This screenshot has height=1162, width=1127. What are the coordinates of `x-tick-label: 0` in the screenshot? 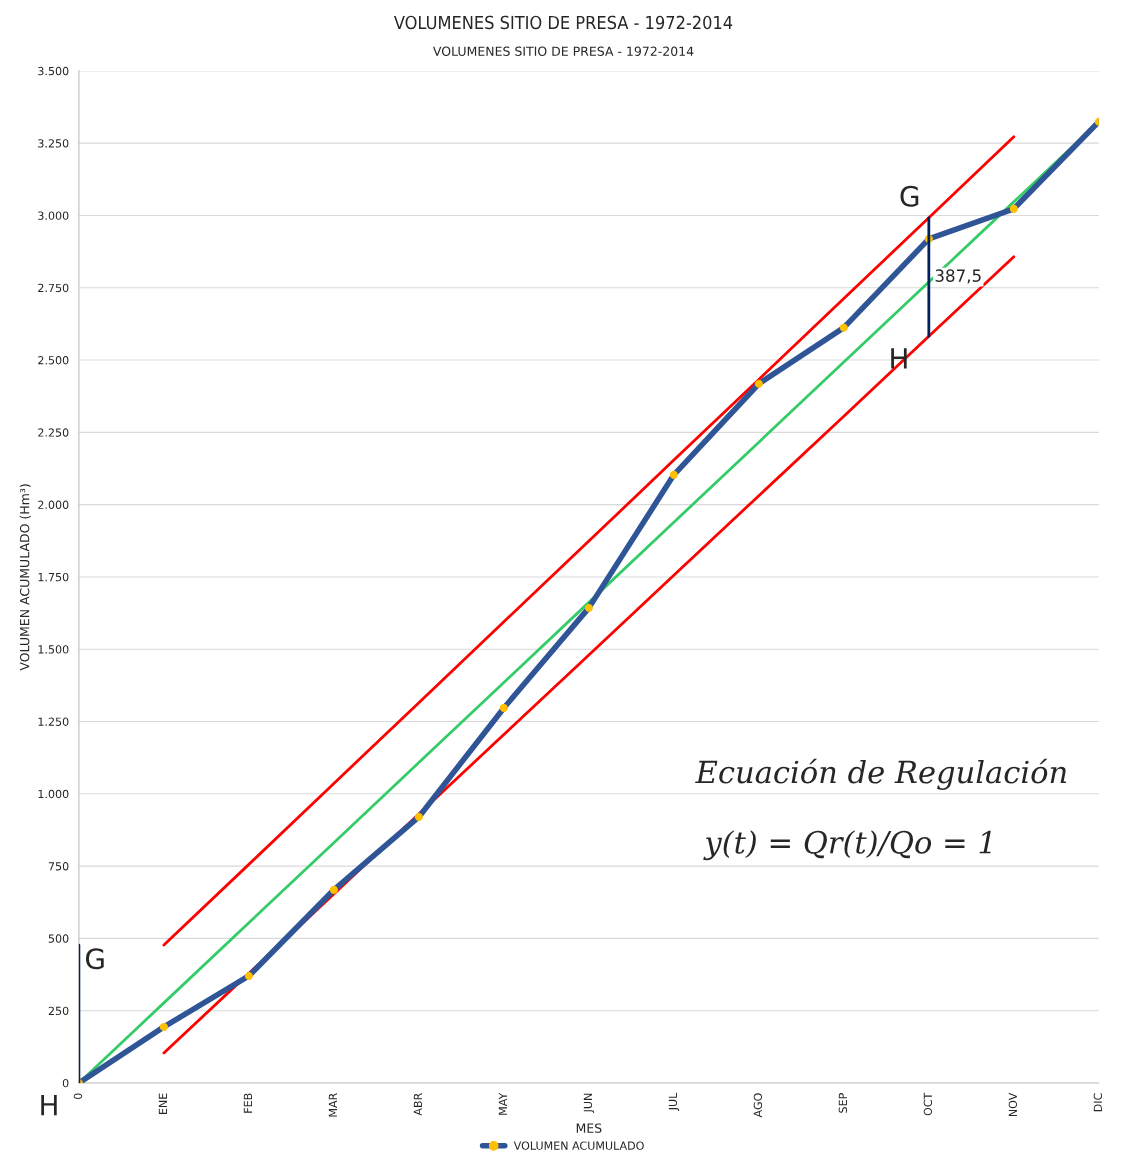 It's located at (78, 1096).